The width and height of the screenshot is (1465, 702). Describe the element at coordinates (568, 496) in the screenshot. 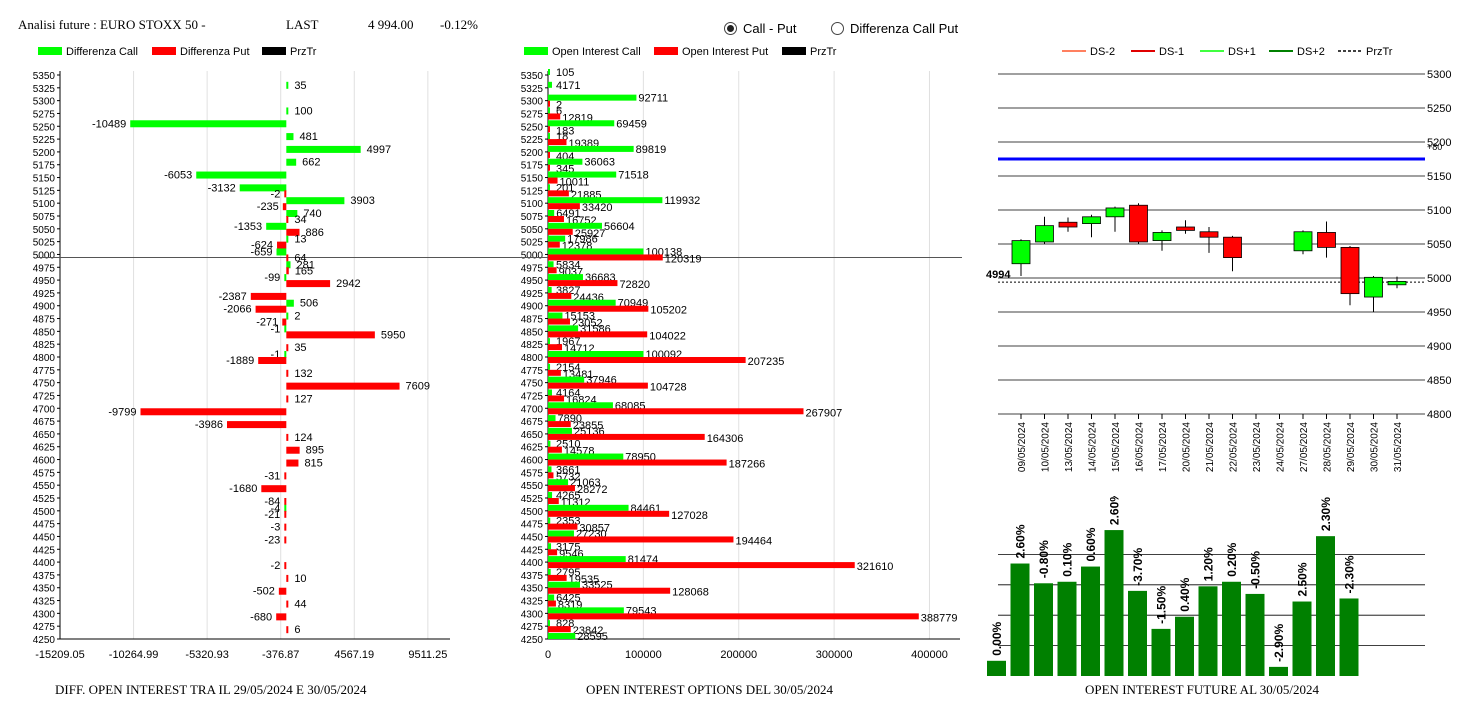

I see `call-oi-label: 4265` at that location.